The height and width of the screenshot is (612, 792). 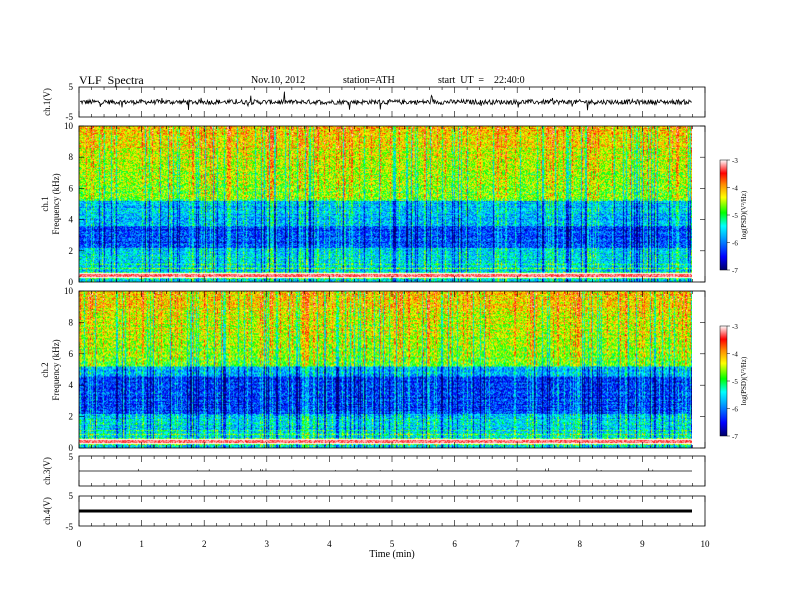 I want to click on ch1-ylabel: ch.1(V), so click(x=47, y=102).